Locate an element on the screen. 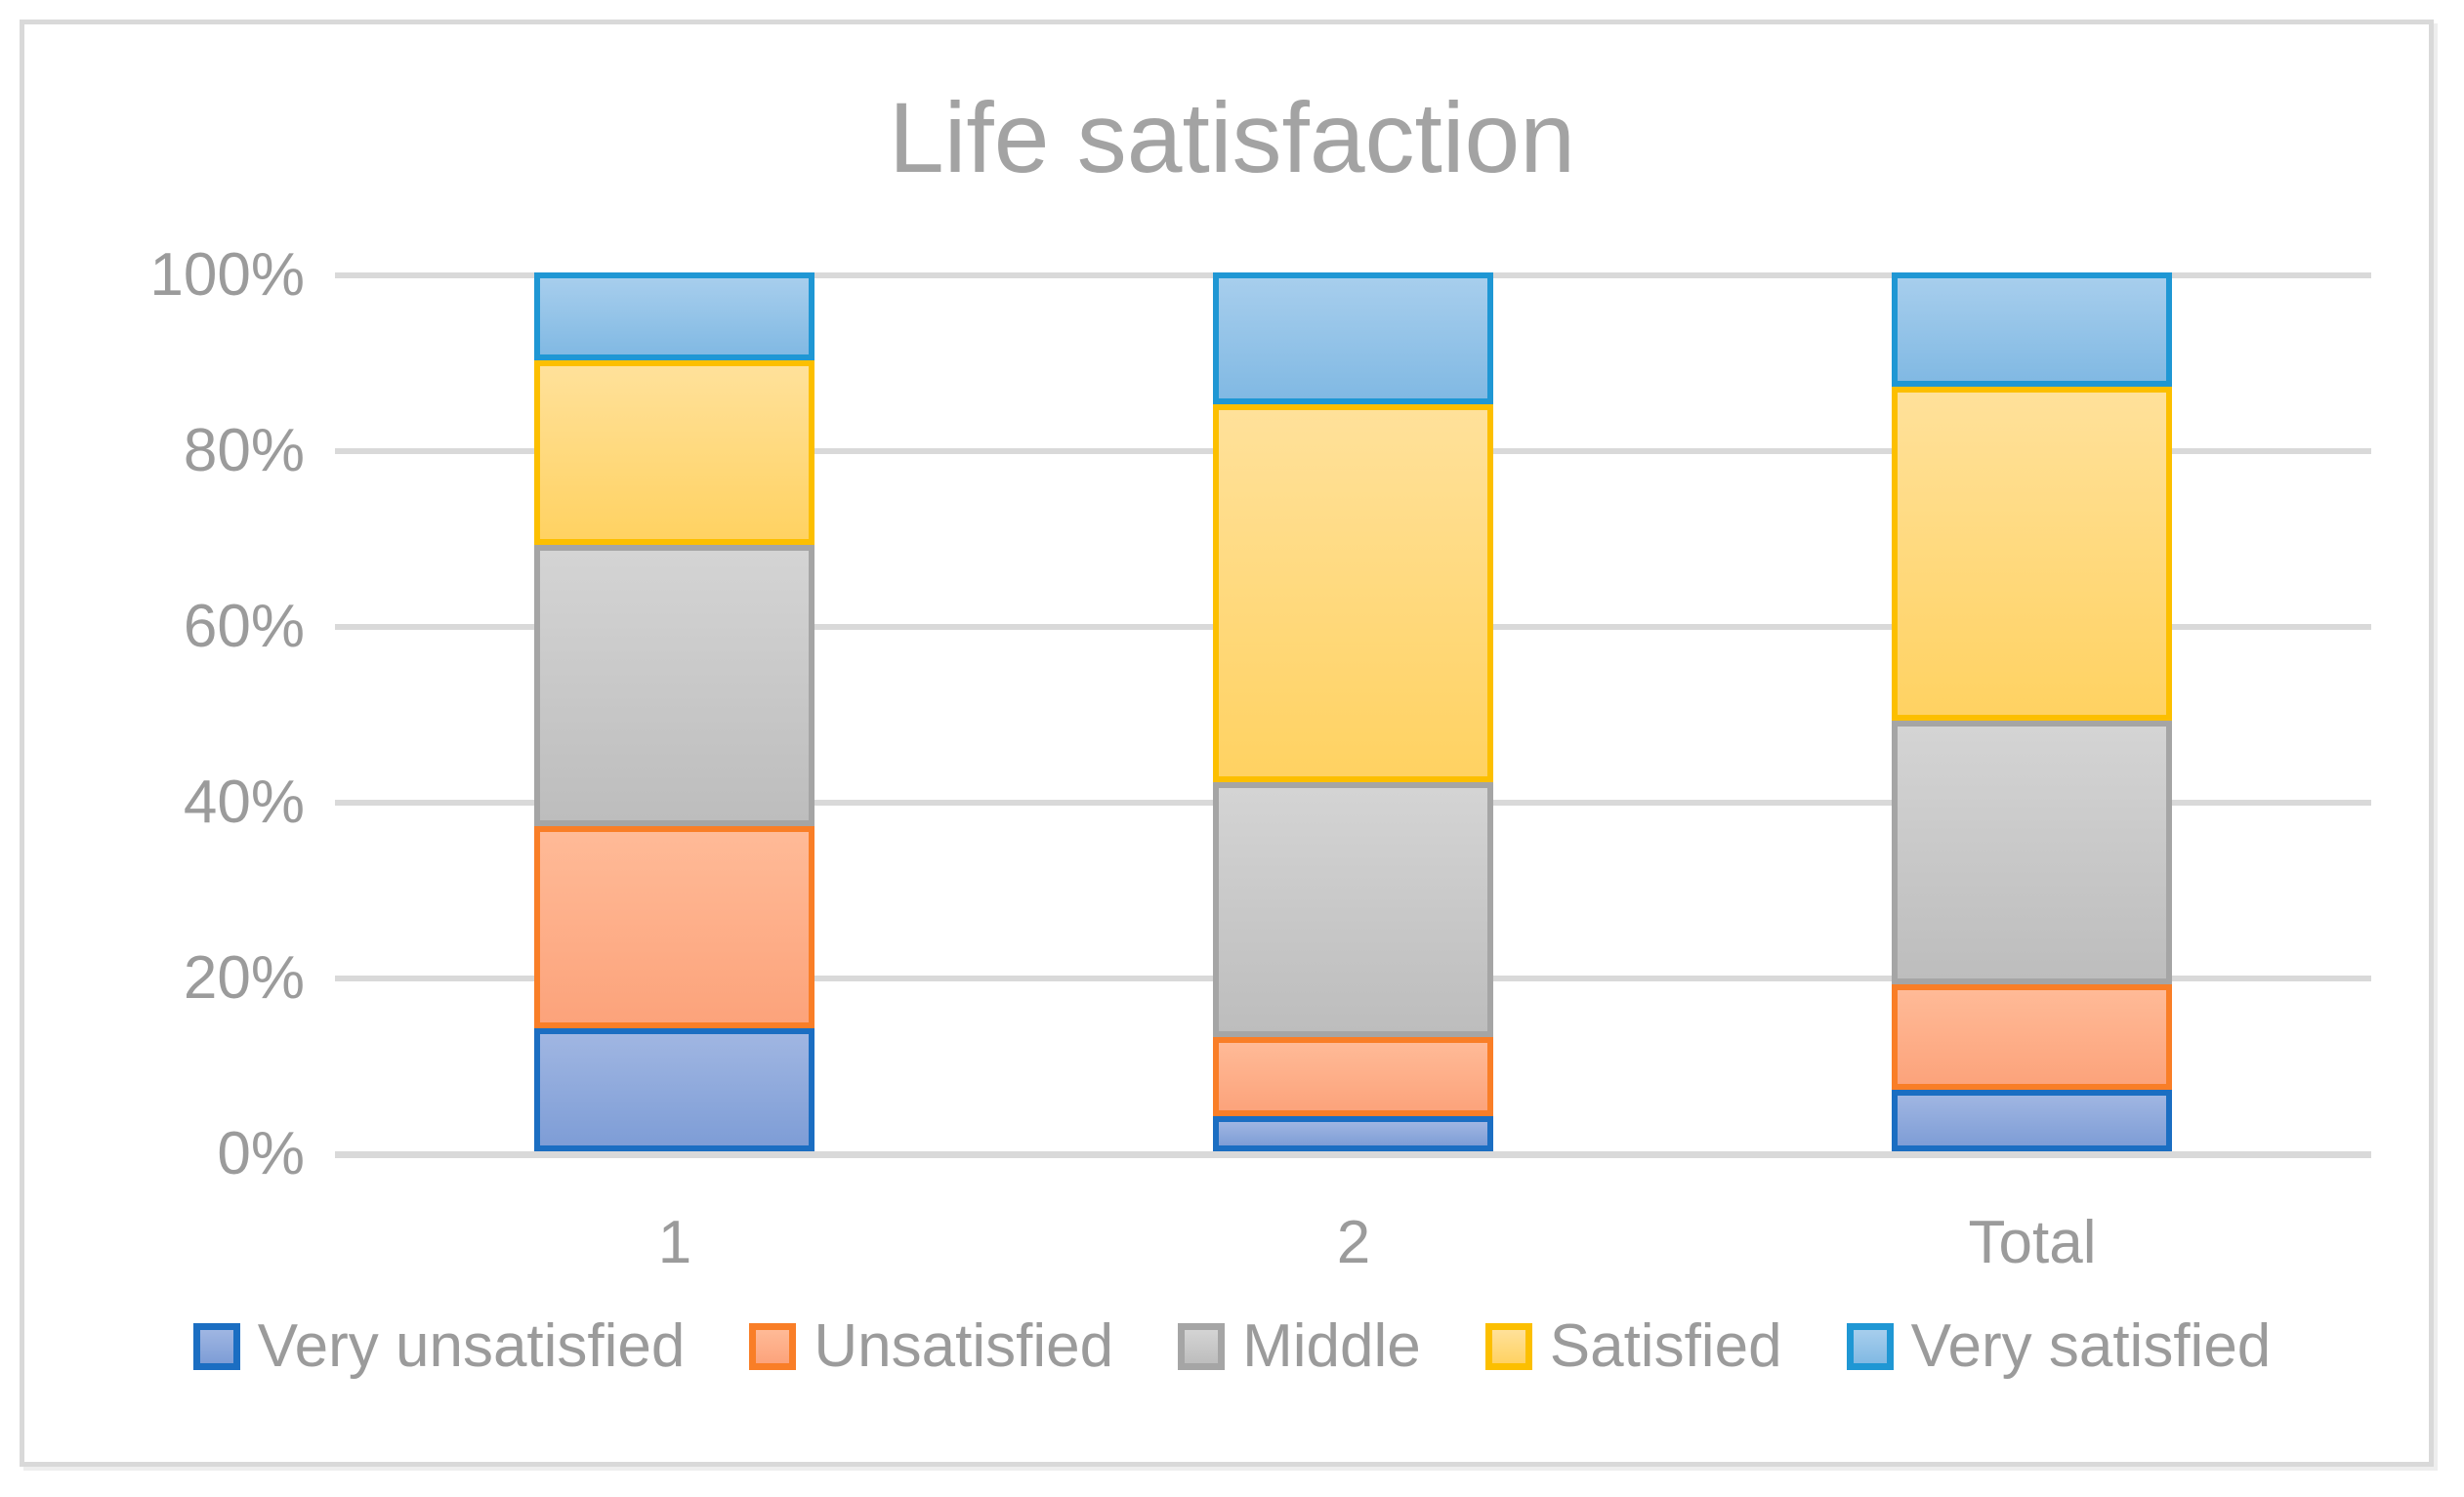 This screenshot has height=1497, width=2464. x-axis-label-2: 2 is located at coordinates (1354, 1242).